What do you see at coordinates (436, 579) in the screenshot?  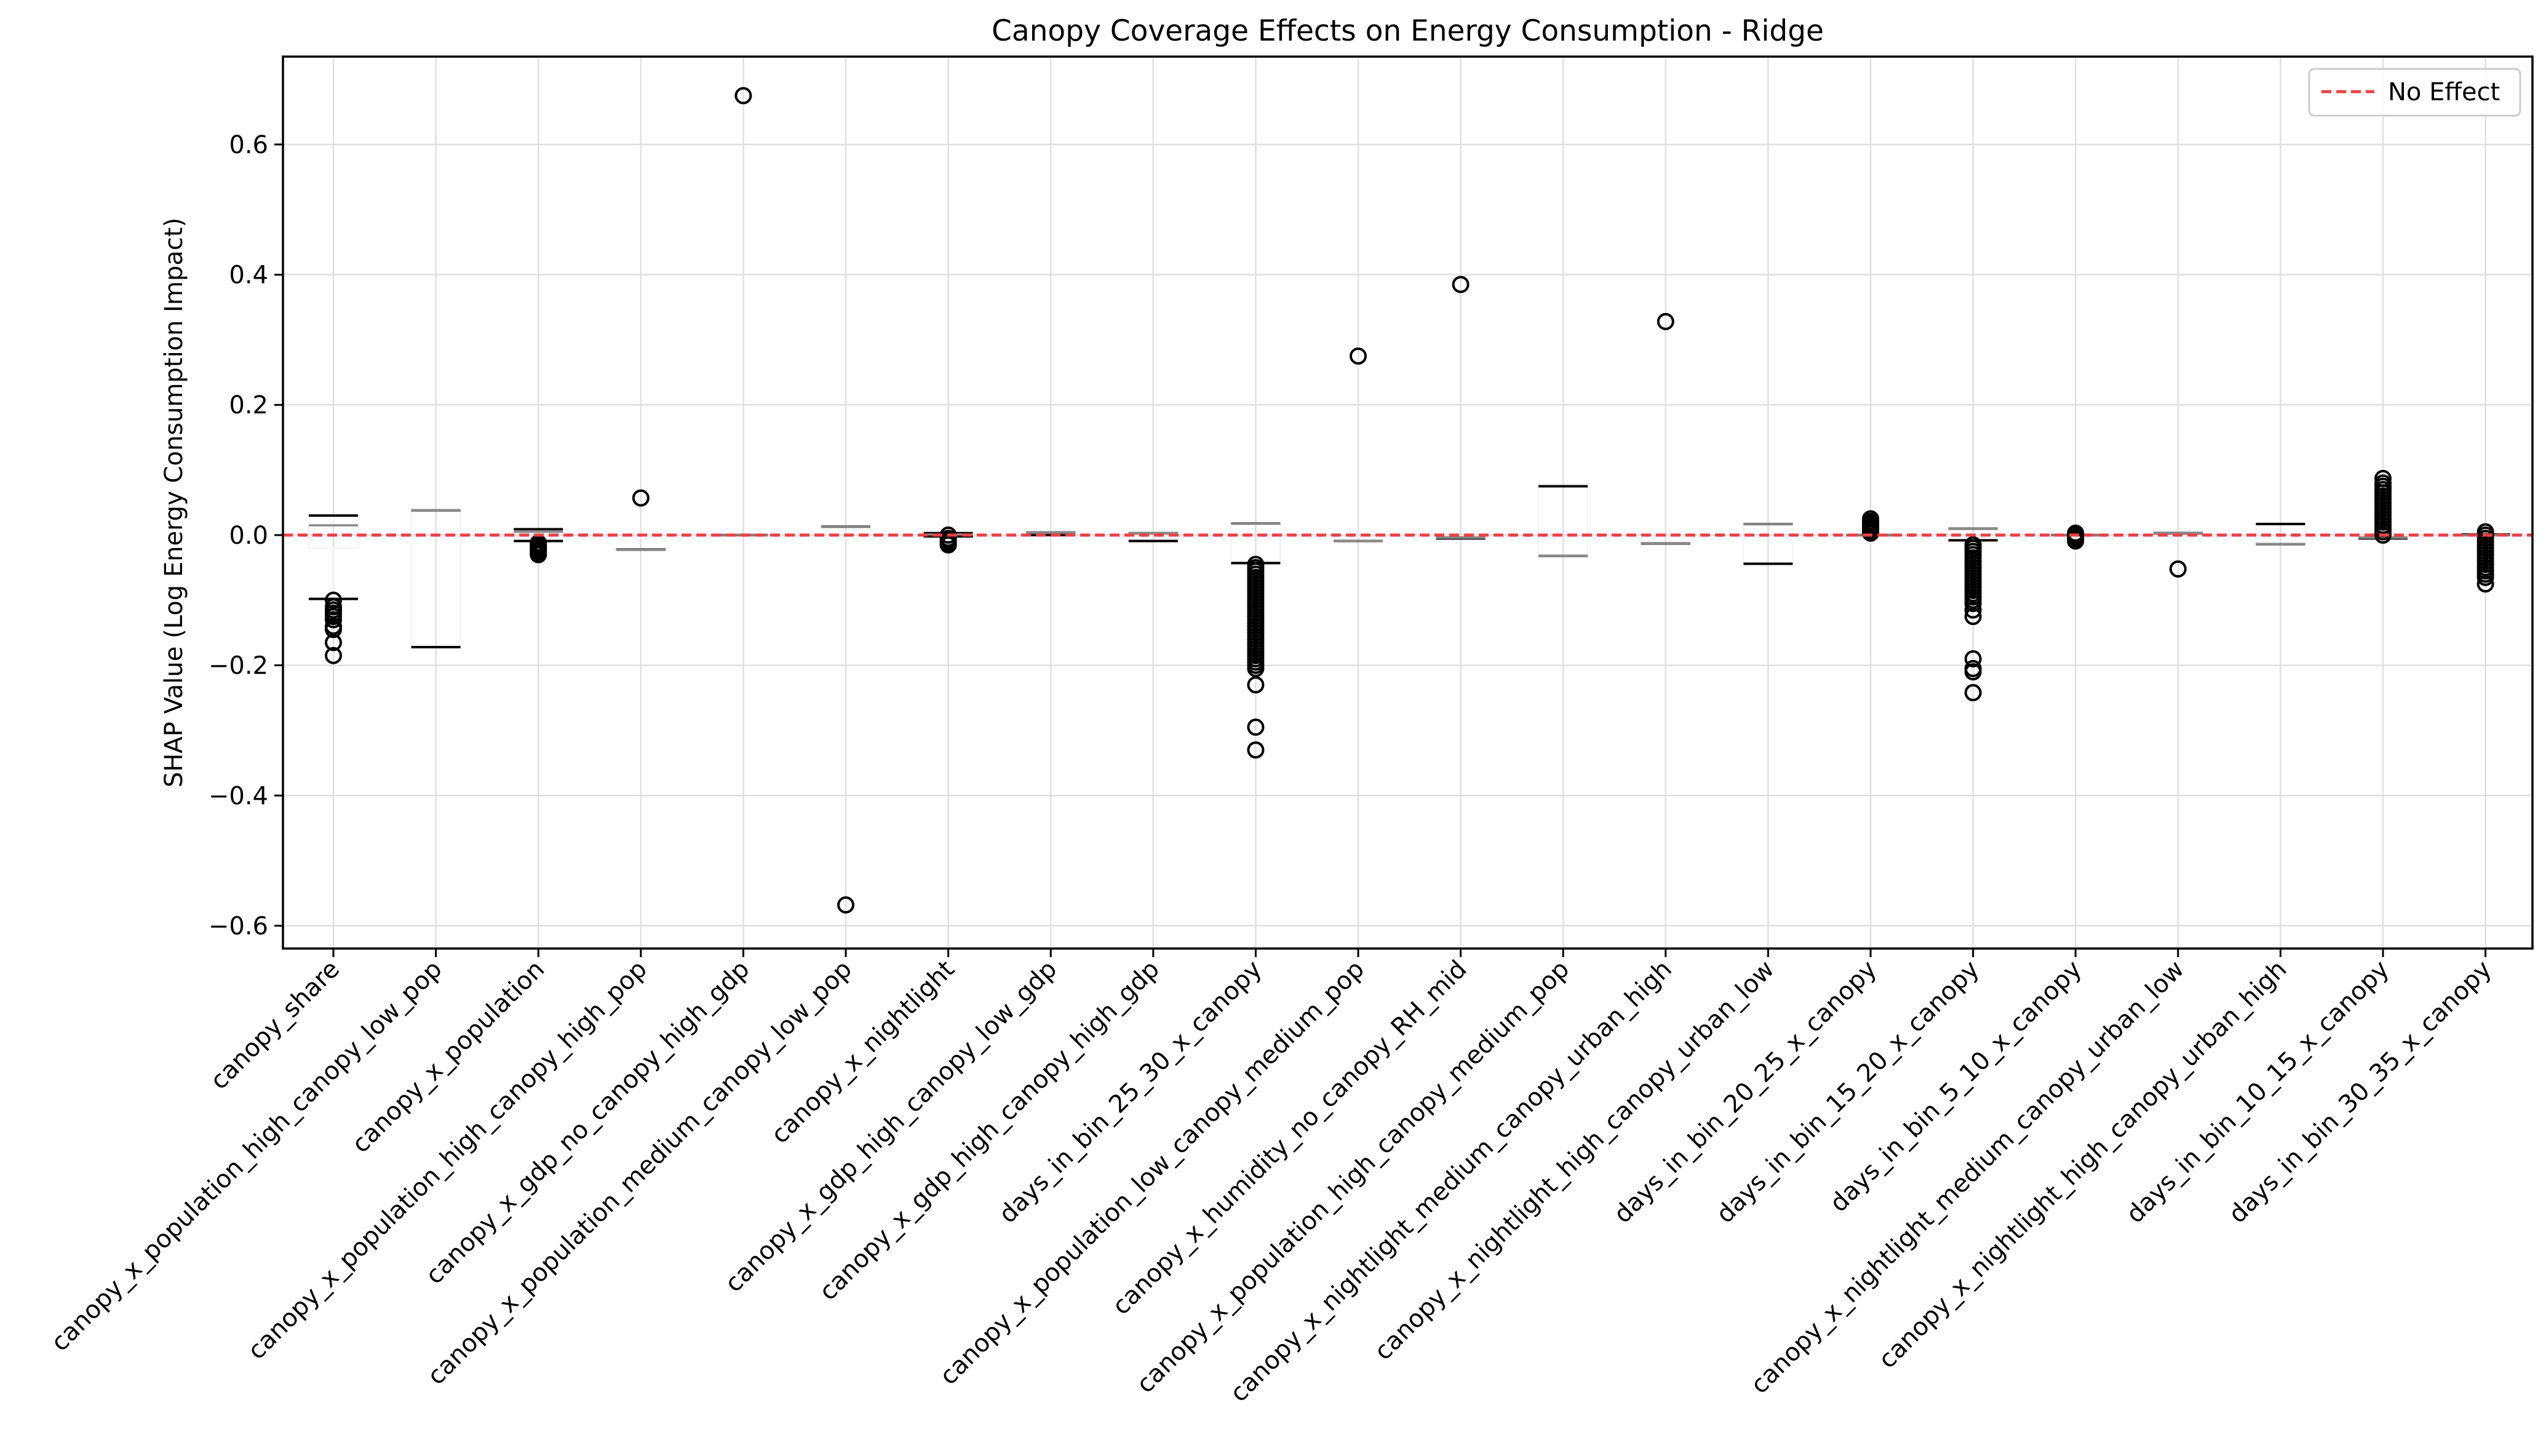 I see `box-canopy_x_population_high_canopy_low_pop` at bounding box center [436, 579].